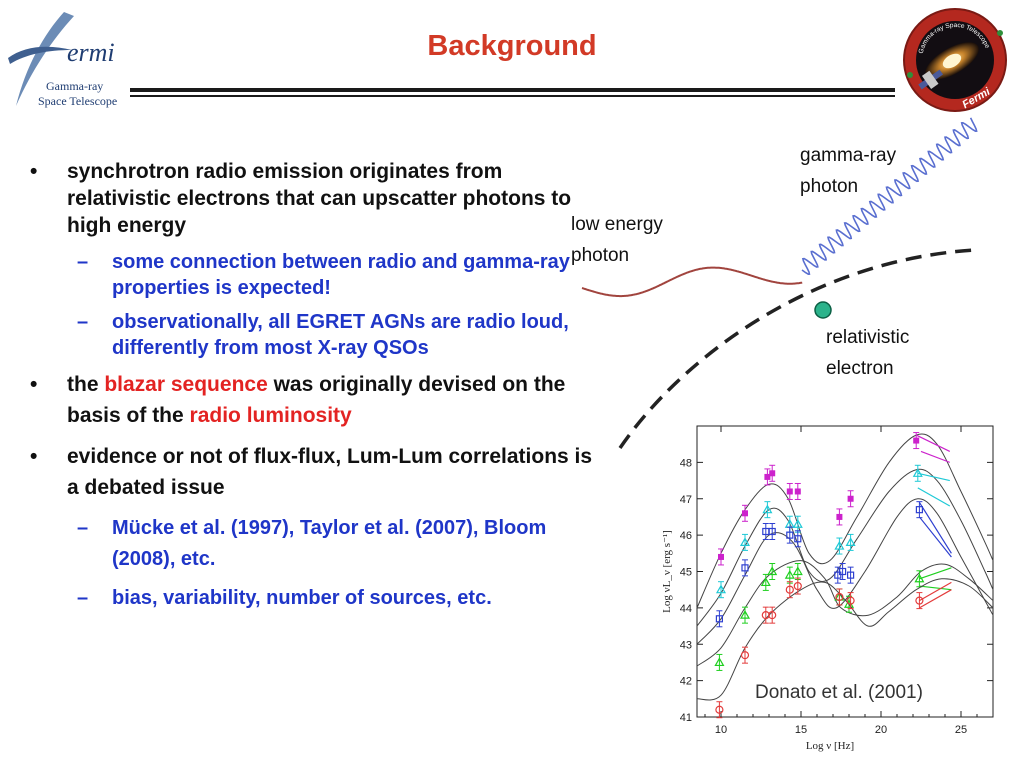  I want to click on y-tick-label: 42, so click(686, 682).